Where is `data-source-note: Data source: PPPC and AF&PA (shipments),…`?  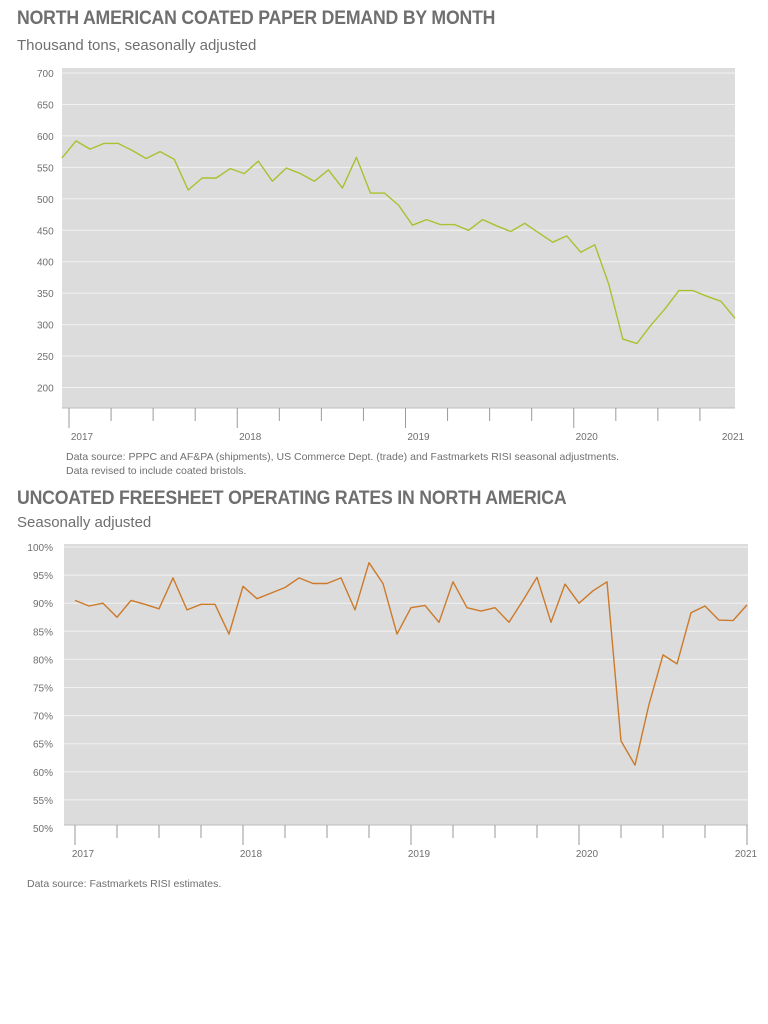
data-source-note: Data source: PPPC and AF&PA (shipments),… is located at coordinates (343, 457).